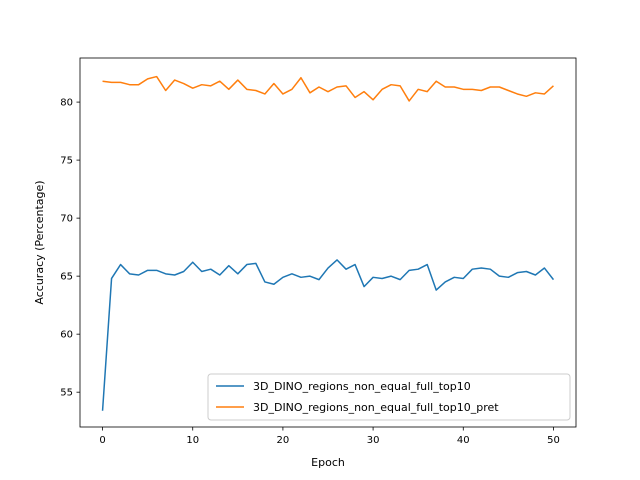  I want to click on x-axis-ticks: 0 10 20 30 40 50, so click(329, 436).